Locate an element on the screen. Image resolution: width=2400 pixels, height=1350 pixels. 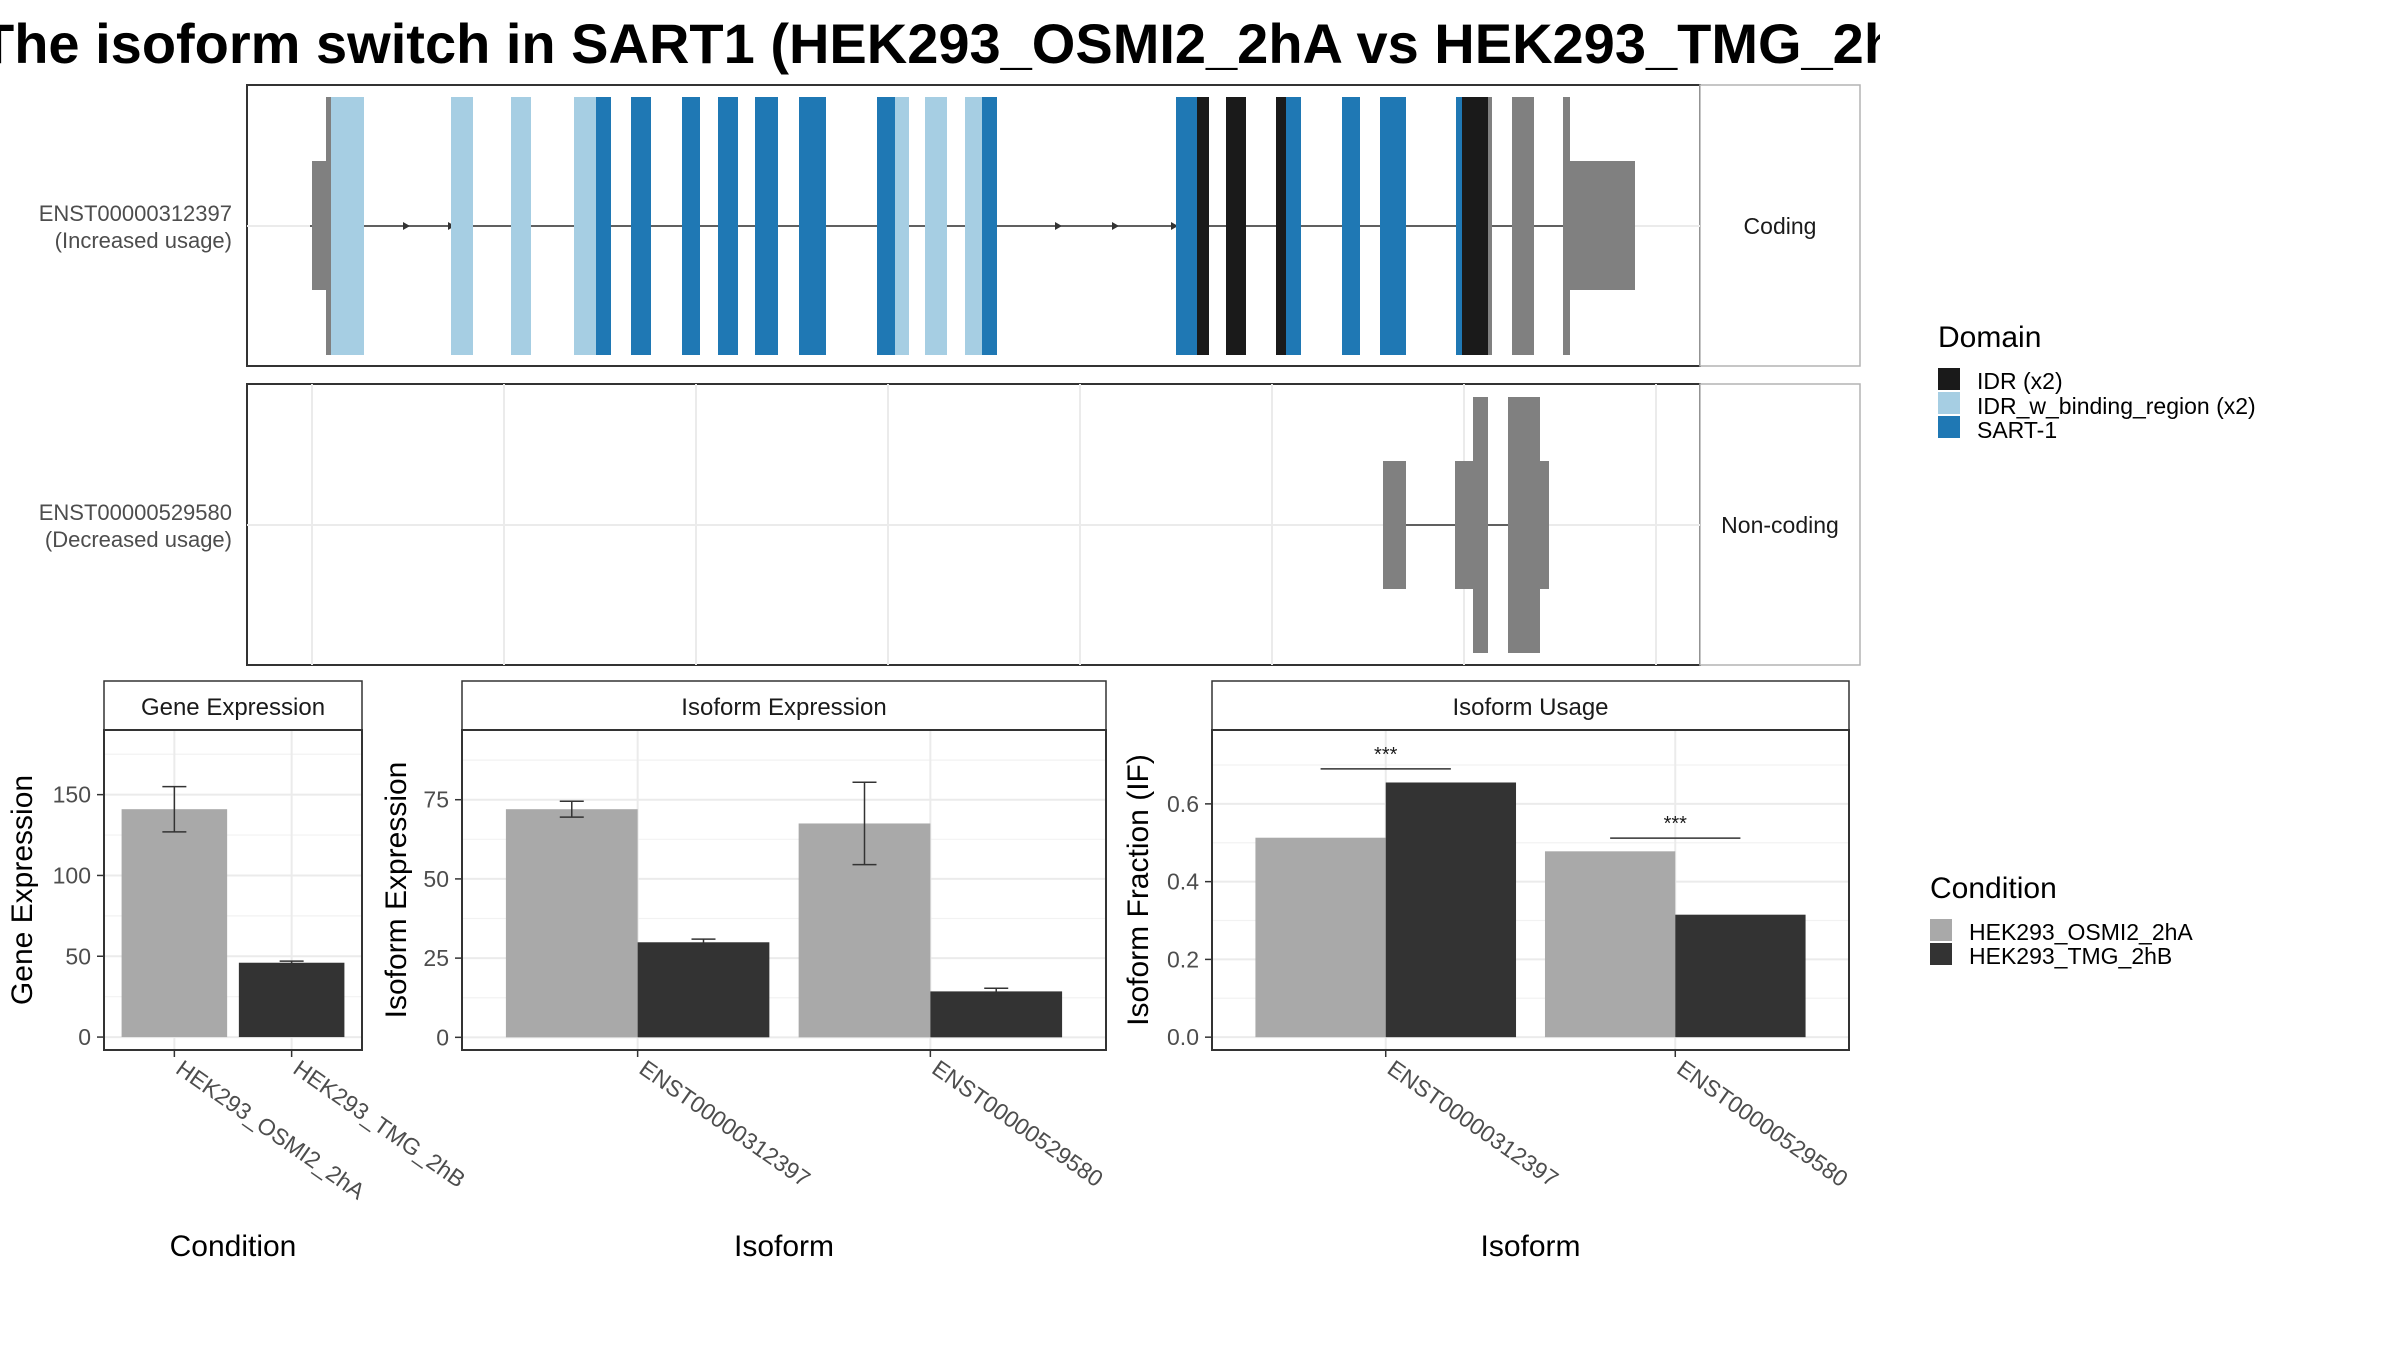
legend-label-cond-a: HEK293_OSMI2_2hA is located at coordinates (2081, 932).